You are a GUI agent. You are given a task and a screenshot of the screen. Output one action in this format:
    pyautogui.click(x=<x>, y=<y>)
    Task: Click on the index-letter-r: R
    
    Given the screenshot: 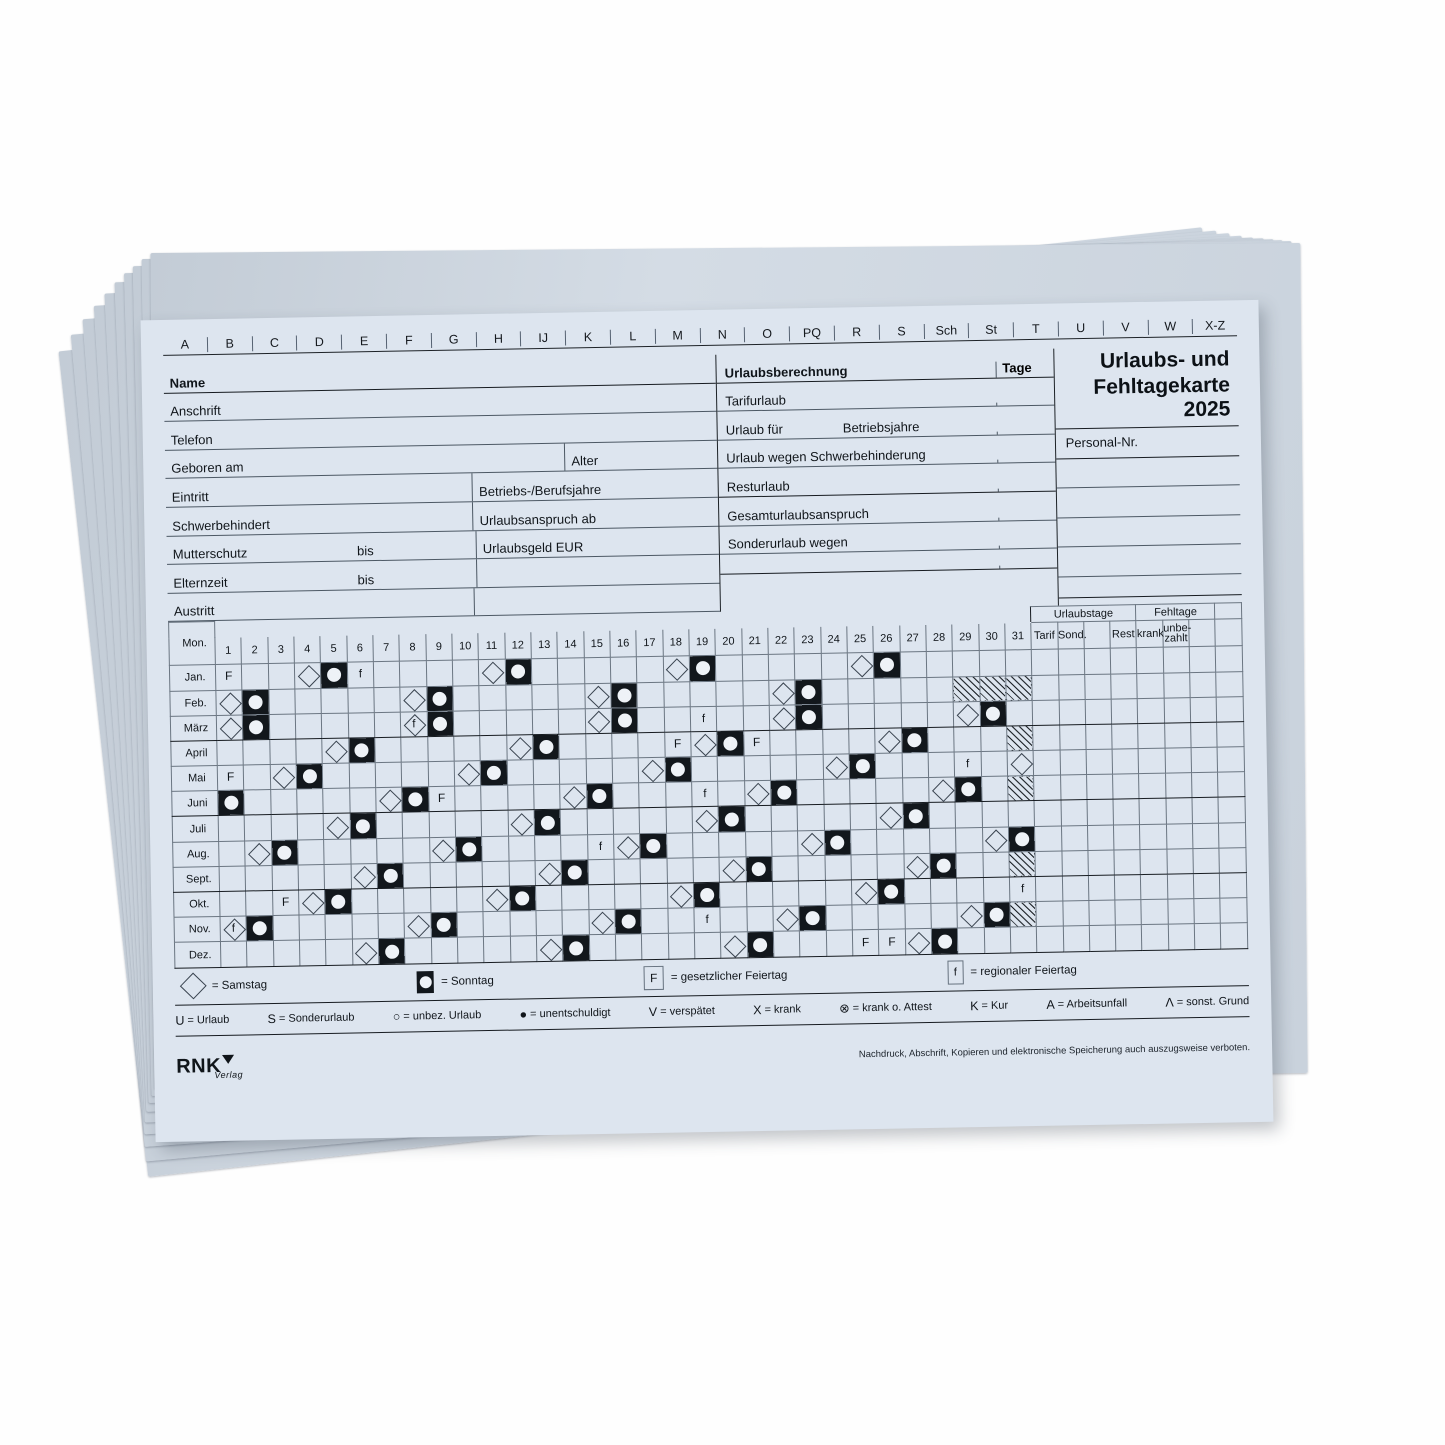 What is the action you would take?
    pyautogui.click(x=857, y=332)
    